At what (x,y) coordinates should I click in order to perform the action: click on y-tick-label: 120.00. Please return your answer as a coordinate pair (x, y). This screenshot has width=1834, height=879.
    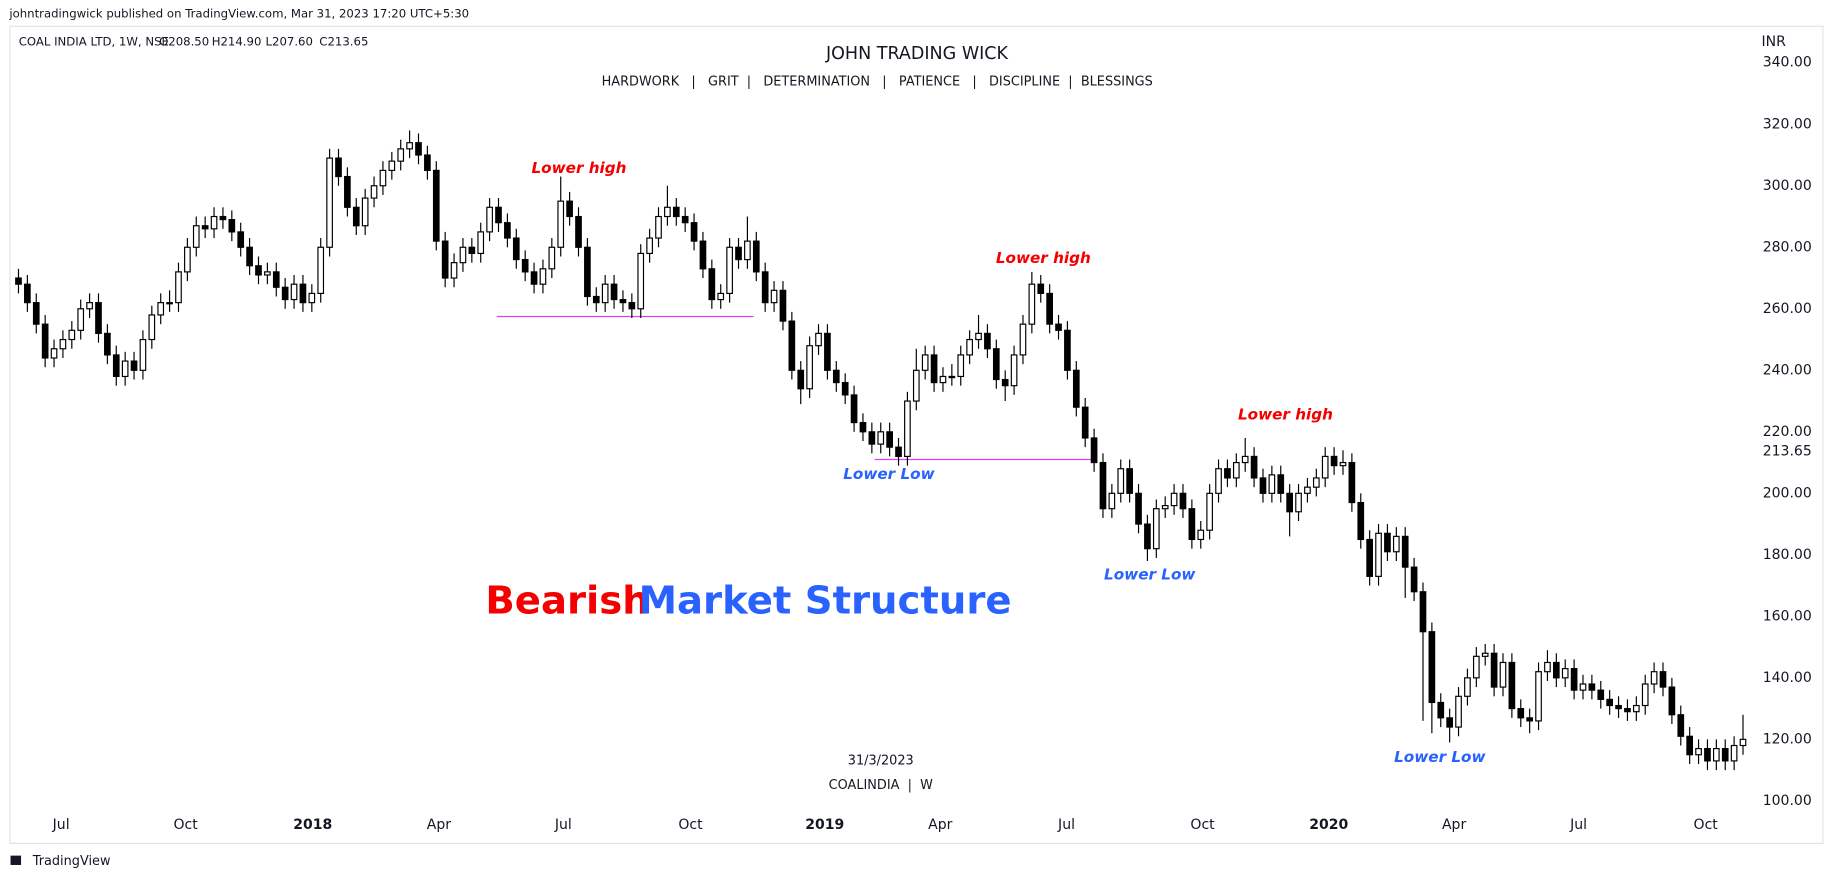
    Looking at the image, I should click on (1787, 739).